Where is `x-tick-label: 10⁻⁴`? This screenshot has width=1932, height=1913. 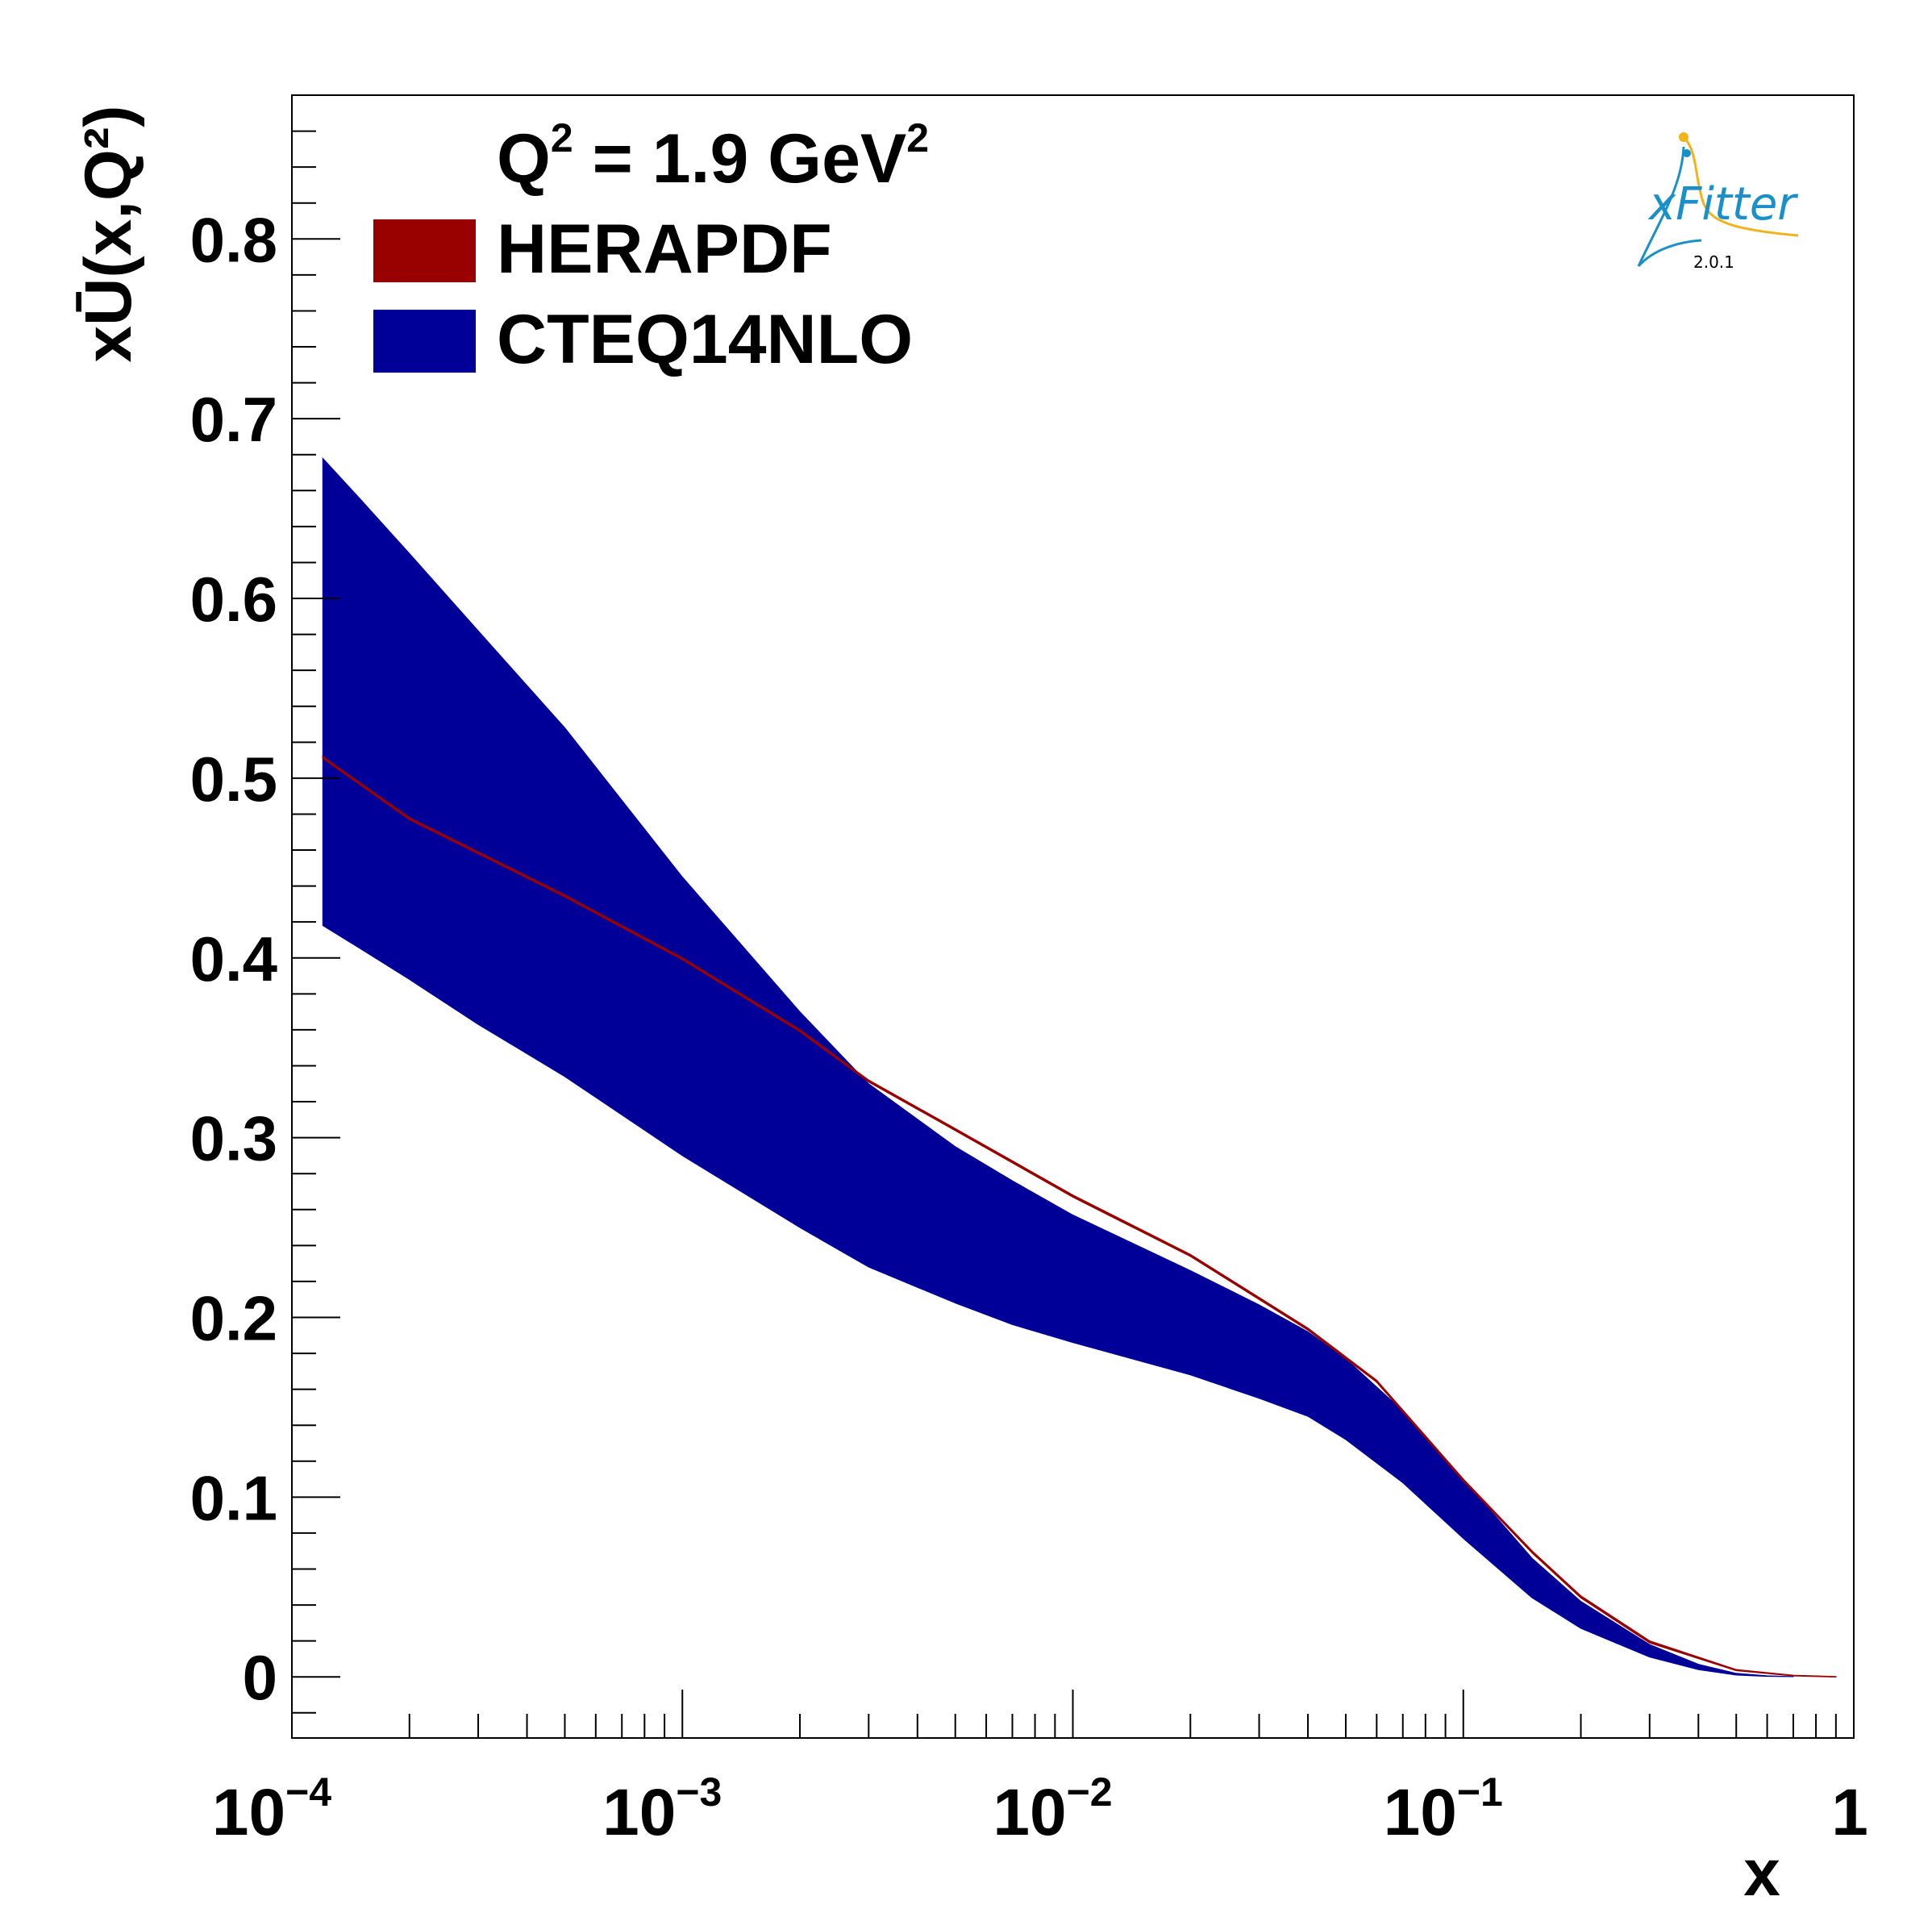
x-tick-label: 10⁻⁴ is located at coordinates (271, 1809).